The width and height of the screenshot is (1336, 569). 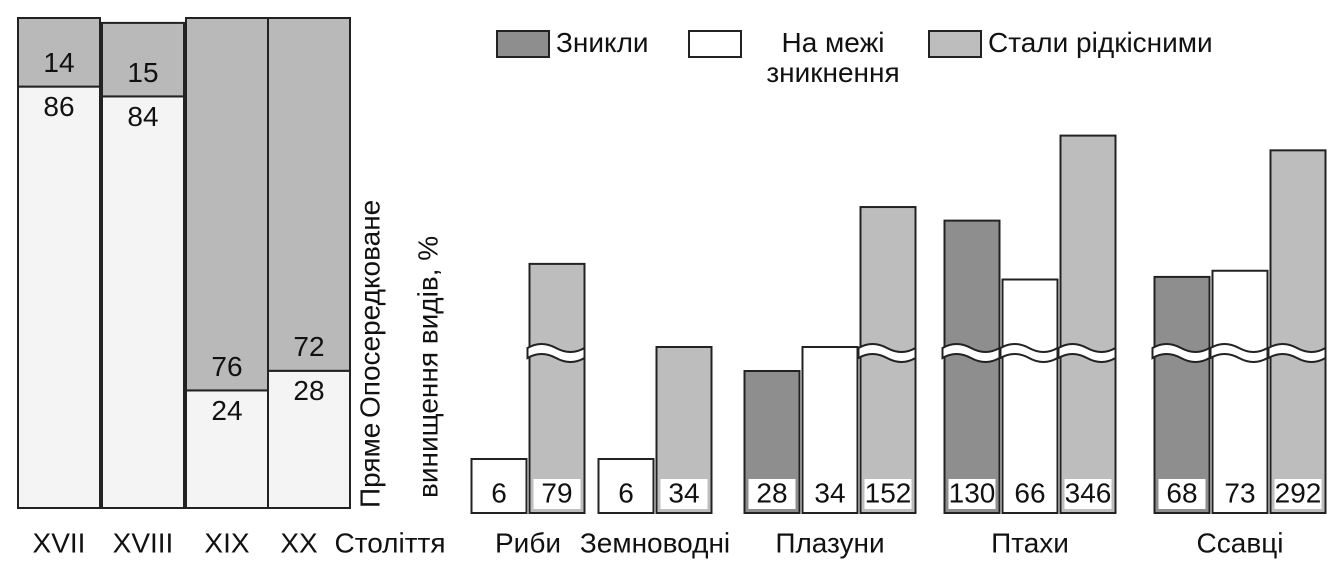 I want to click on value-label: 73, so click(x=1239, y=492).